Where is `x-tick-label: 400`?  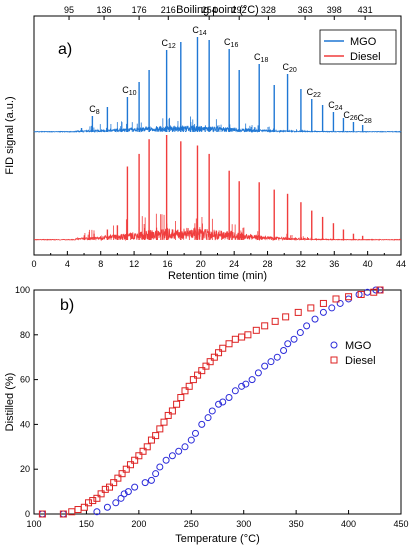 x-tick-label: 400 is located at coordinates (348, 524).